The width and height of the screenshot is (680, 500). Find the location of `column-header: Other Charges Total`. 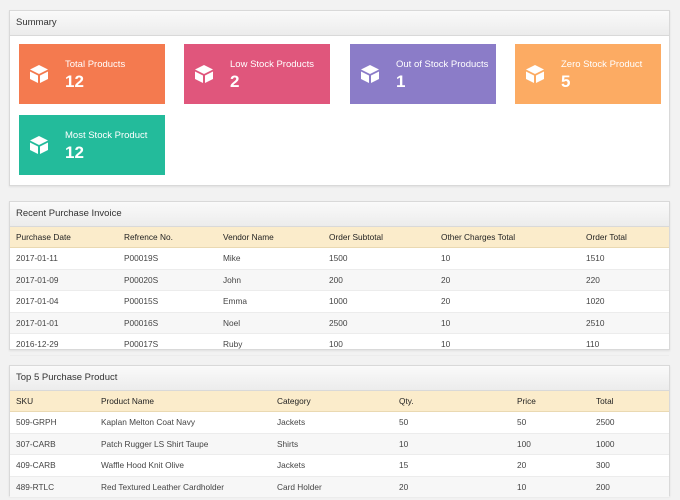

column-header: Other Charges Total is located at coordinates (507, 237).